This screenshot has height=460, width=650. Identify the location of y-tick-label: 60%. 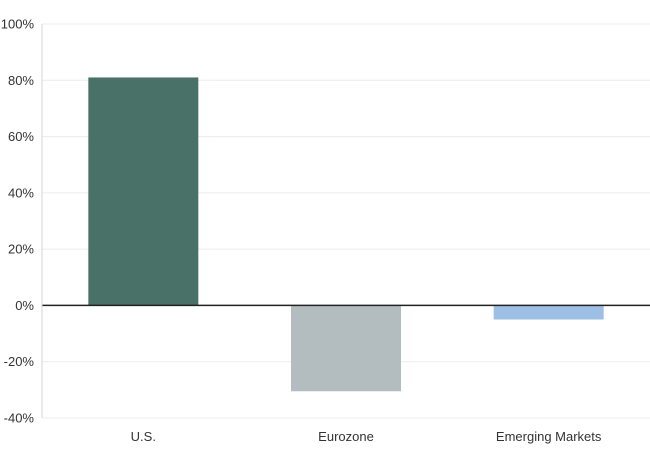
(21, 136).